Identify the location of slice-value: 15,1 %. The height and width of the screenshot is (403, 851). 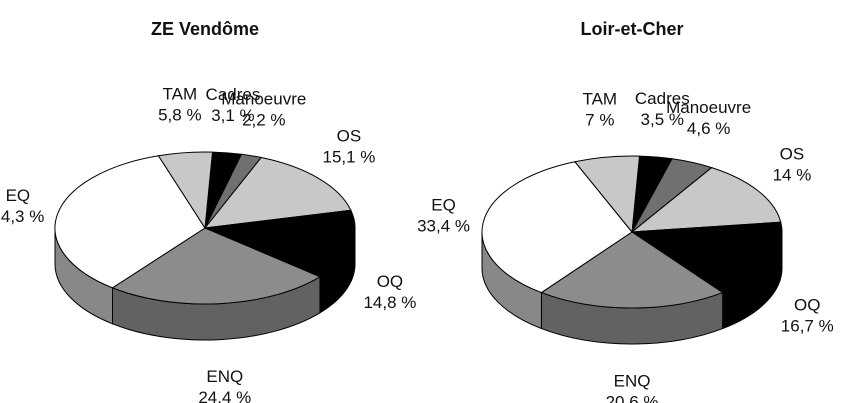
(348, 157).